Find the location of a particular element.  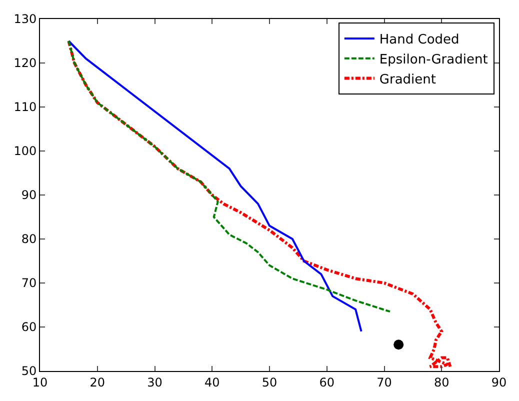

y-tick-label: 90 is located at coordinates (29, 195).